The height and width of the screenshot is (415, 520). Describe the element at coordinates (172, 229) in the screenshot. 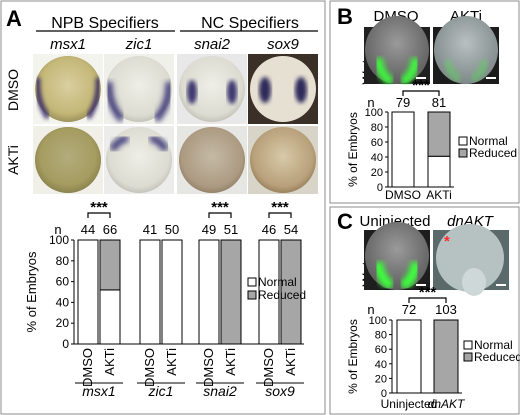

I see `n-value: 50` at that location.